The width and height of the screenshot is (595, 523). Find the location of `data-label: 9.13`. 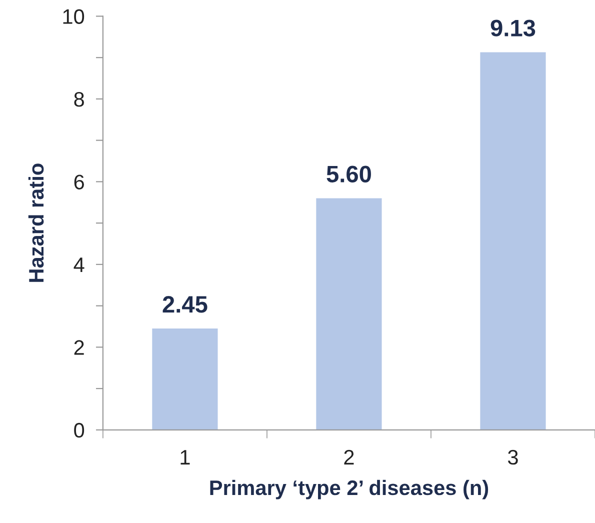

data-label: 9.13 is located at coordinates (513, 28).